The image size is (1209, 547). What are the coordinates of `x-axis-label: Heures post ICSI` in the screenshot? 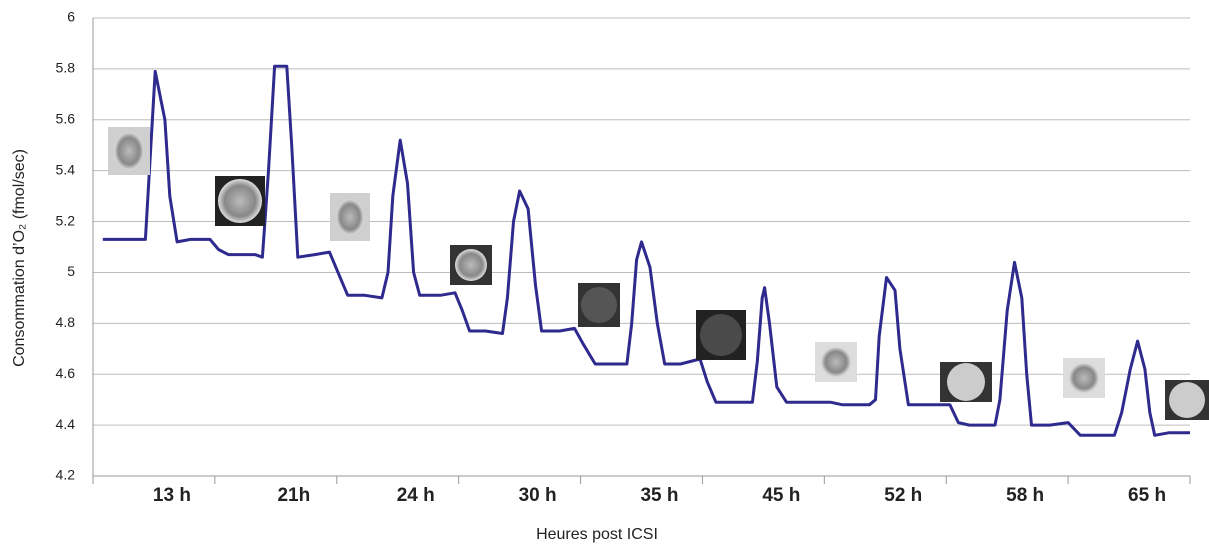 It's located at (597, 534).